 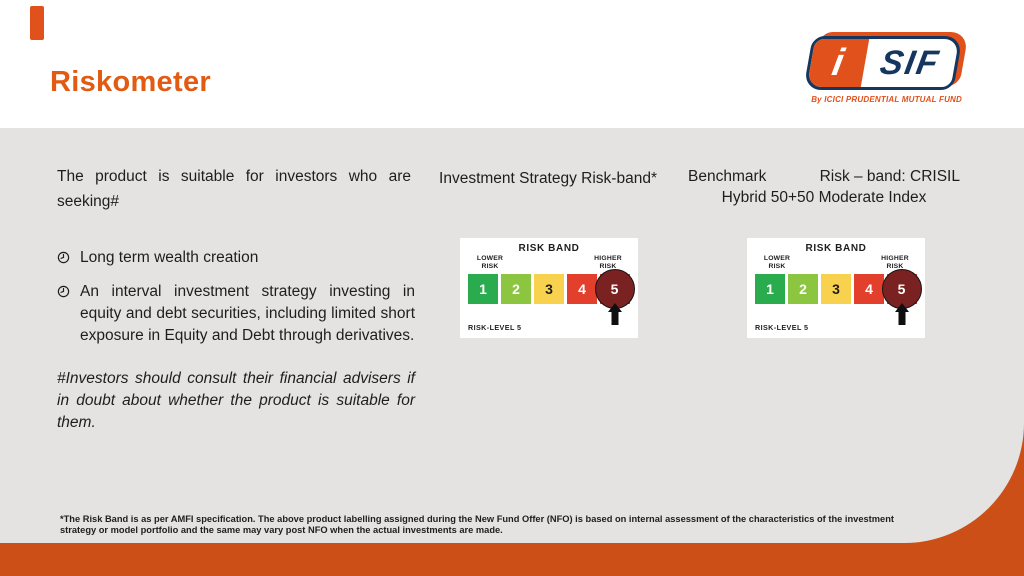 What do you see at coordinates (824, 197) in the screenshot?
I see `benchmark-index-name: Hybrid 50+50 Moderate Index` at bounding box center [824, 197].